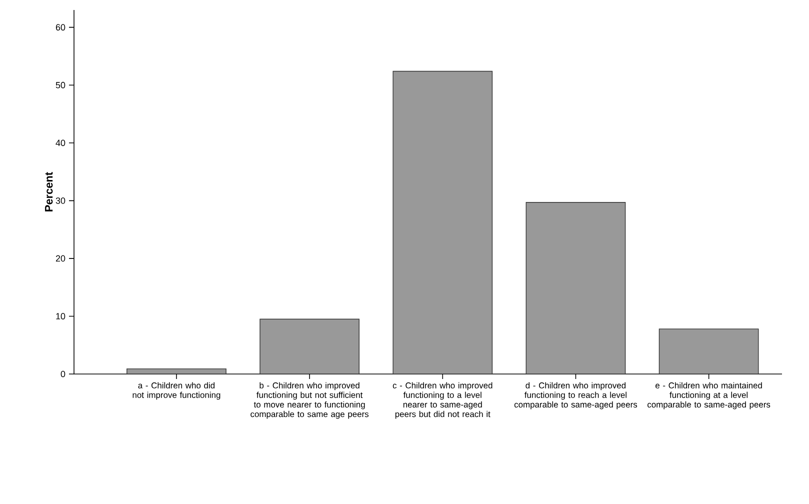 Image resolution: width=809 pixels, height=504 pixels. What do you see at coordinates (442, 400) in the screenshot?
I see `x-tick-label: c - Children who improved functioning to a level nearer to same-aged peers but did not reach it` at bounding box center [442, 400].